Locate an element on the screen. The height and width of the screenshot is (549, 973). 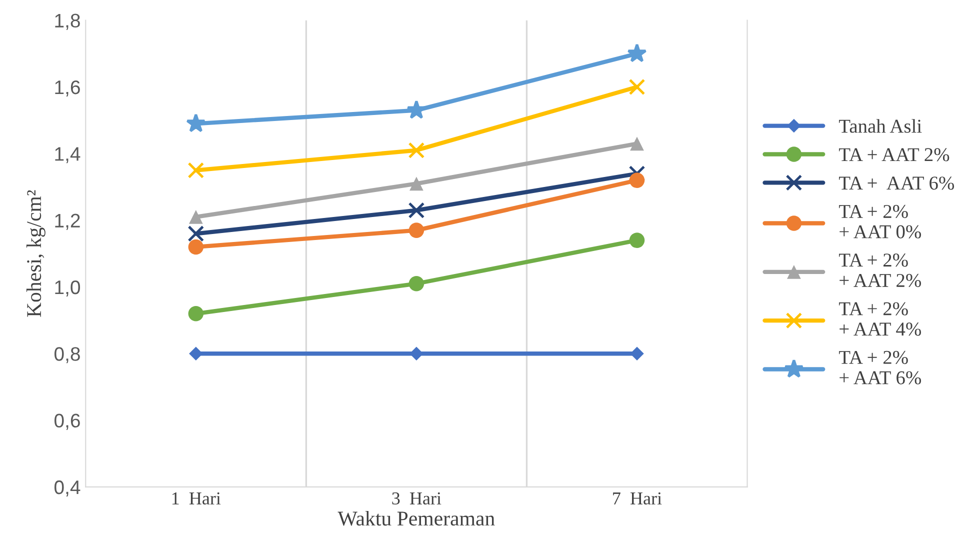
legend-label: TA + 2% + AAT 2% is located at coordinates (880, 271).